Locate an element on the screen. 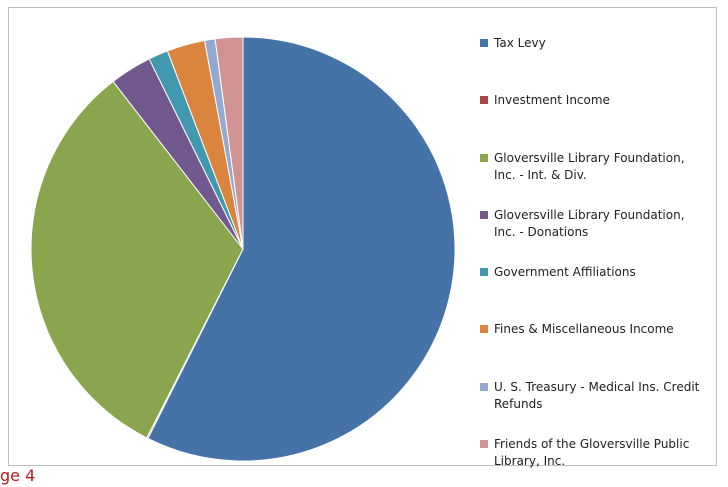 The width and height of the screenshot is (728, 487). pie-slice is located at coordinates (229, 143).